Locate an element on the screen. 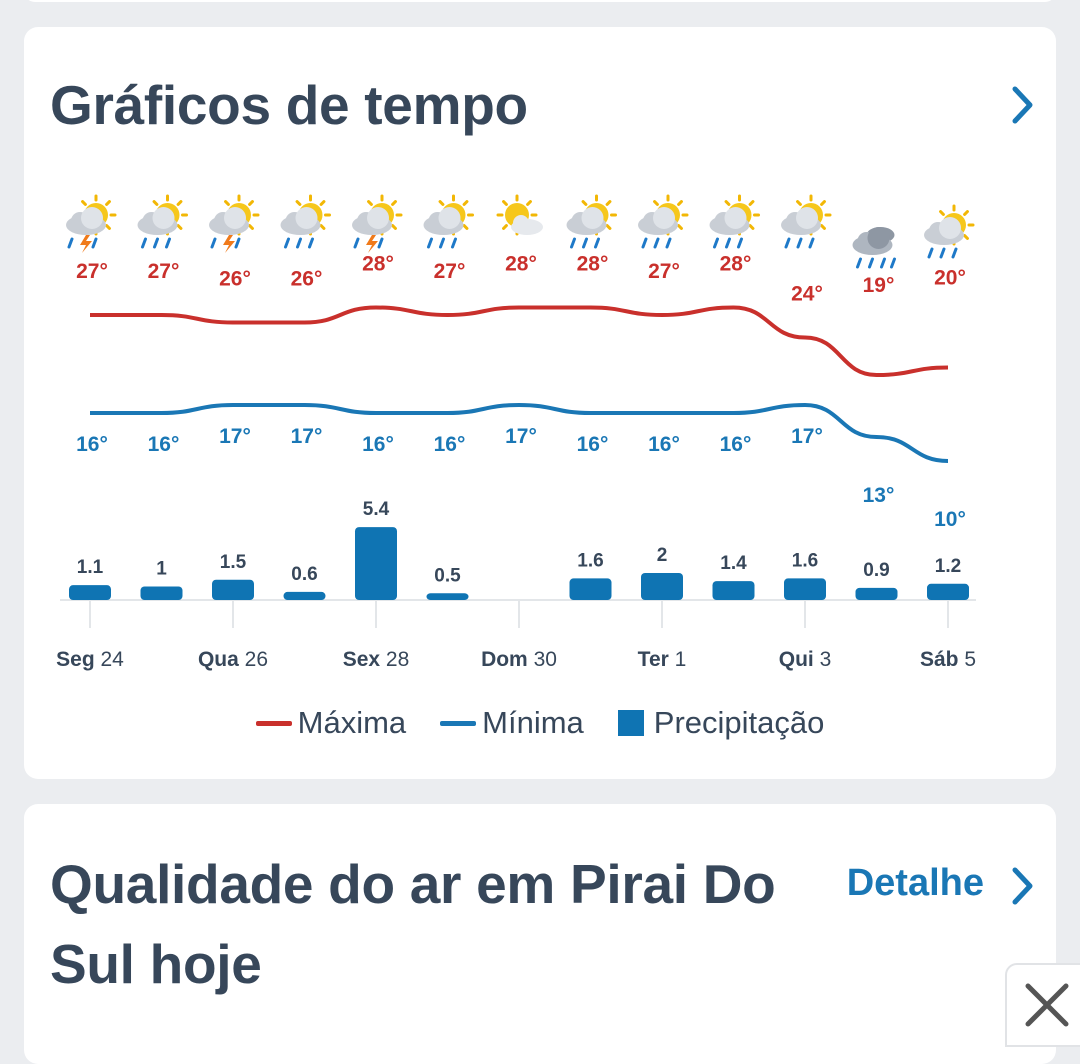  precip-label: 5.4 is located at coordinates (376, 509).